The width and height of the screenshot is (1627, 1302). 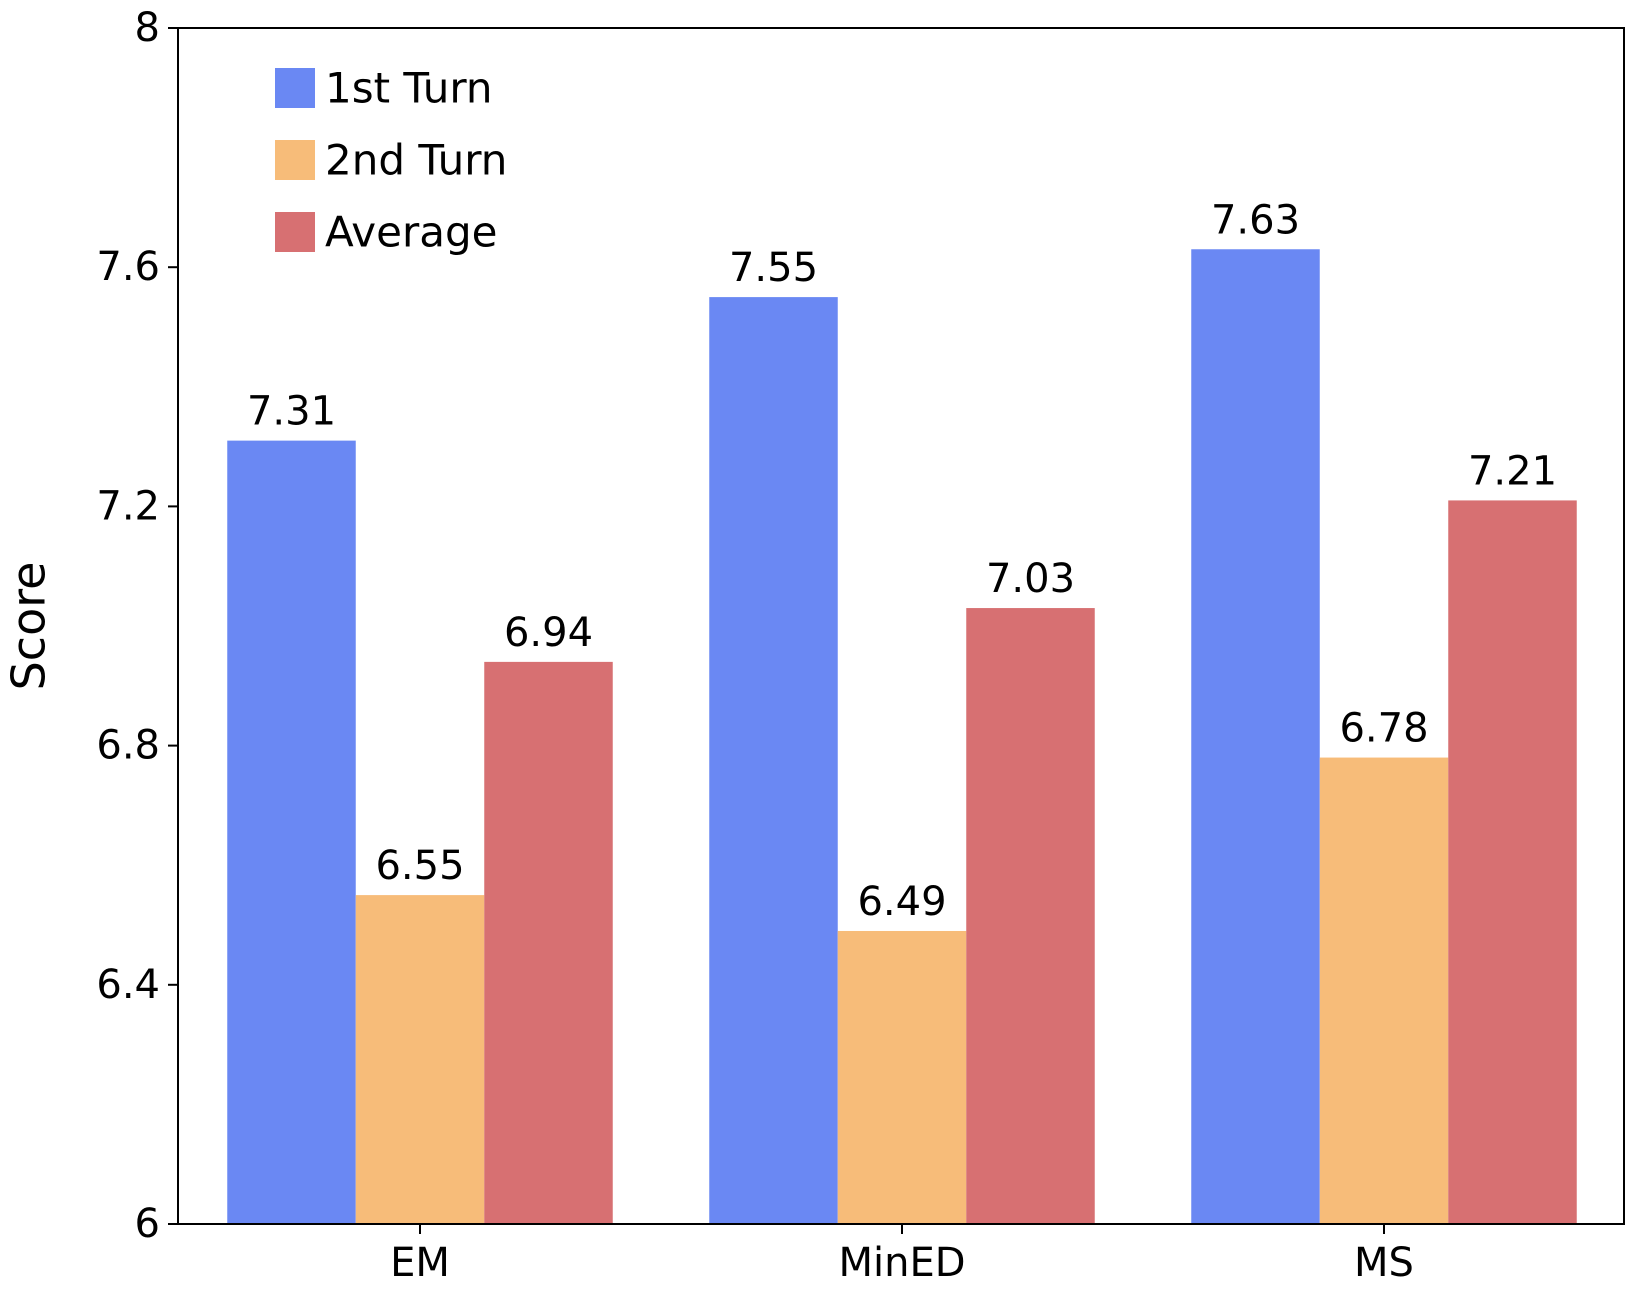 I want to click on data-label: 7.21, so click(x=1512, y=471).